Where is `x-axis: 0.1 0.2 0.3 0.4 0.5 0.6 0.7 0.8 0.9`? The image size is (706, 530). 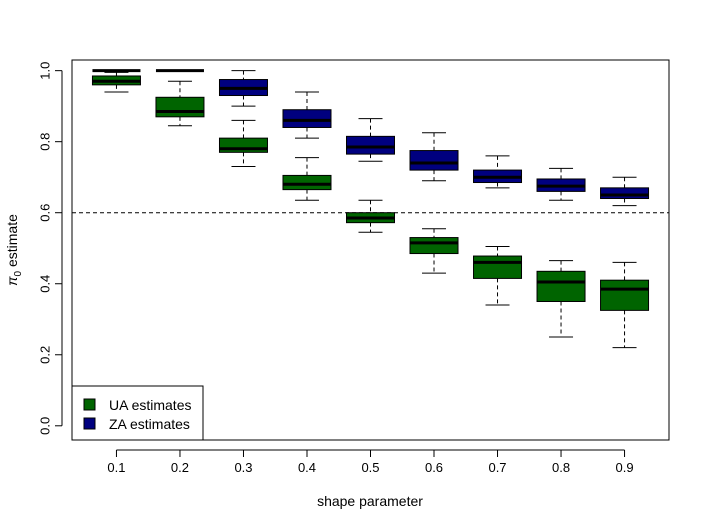
x-axis: 0.1 0.2 0.3 0.4 0.5 0.6 0.7 0.8 0.9 is located at coordinates (370, 462).